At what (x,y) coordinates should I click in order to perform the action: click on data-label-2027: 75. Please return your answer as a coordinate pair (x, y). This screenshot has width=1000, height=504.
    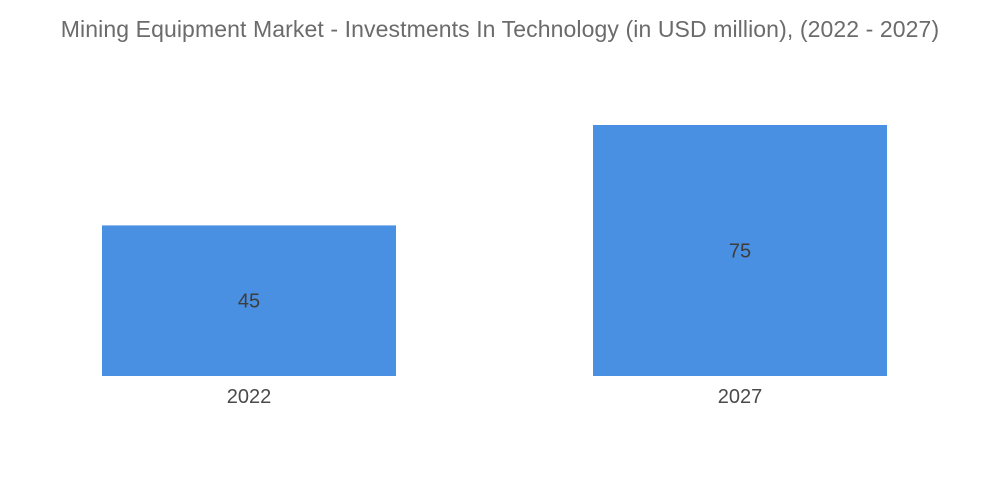
    Looking at the image, I should click on (740, 252).